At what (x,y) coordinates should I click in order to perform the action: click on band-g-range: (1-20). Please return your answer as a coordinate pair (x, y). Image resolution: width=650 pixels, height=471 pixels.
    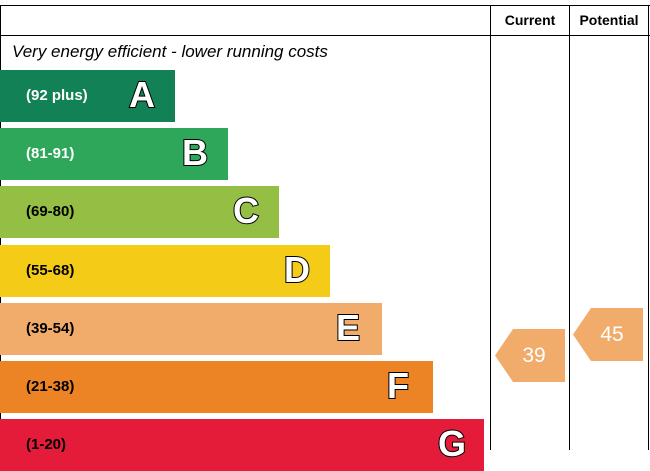
    Looking at the image, I should click on (46, 444).